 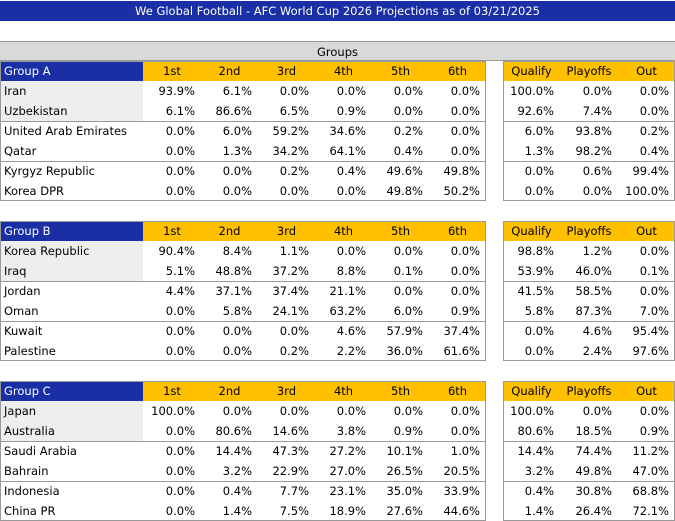 I want to click on team-name: Saudi Arabia, so click(x=40, y=451).